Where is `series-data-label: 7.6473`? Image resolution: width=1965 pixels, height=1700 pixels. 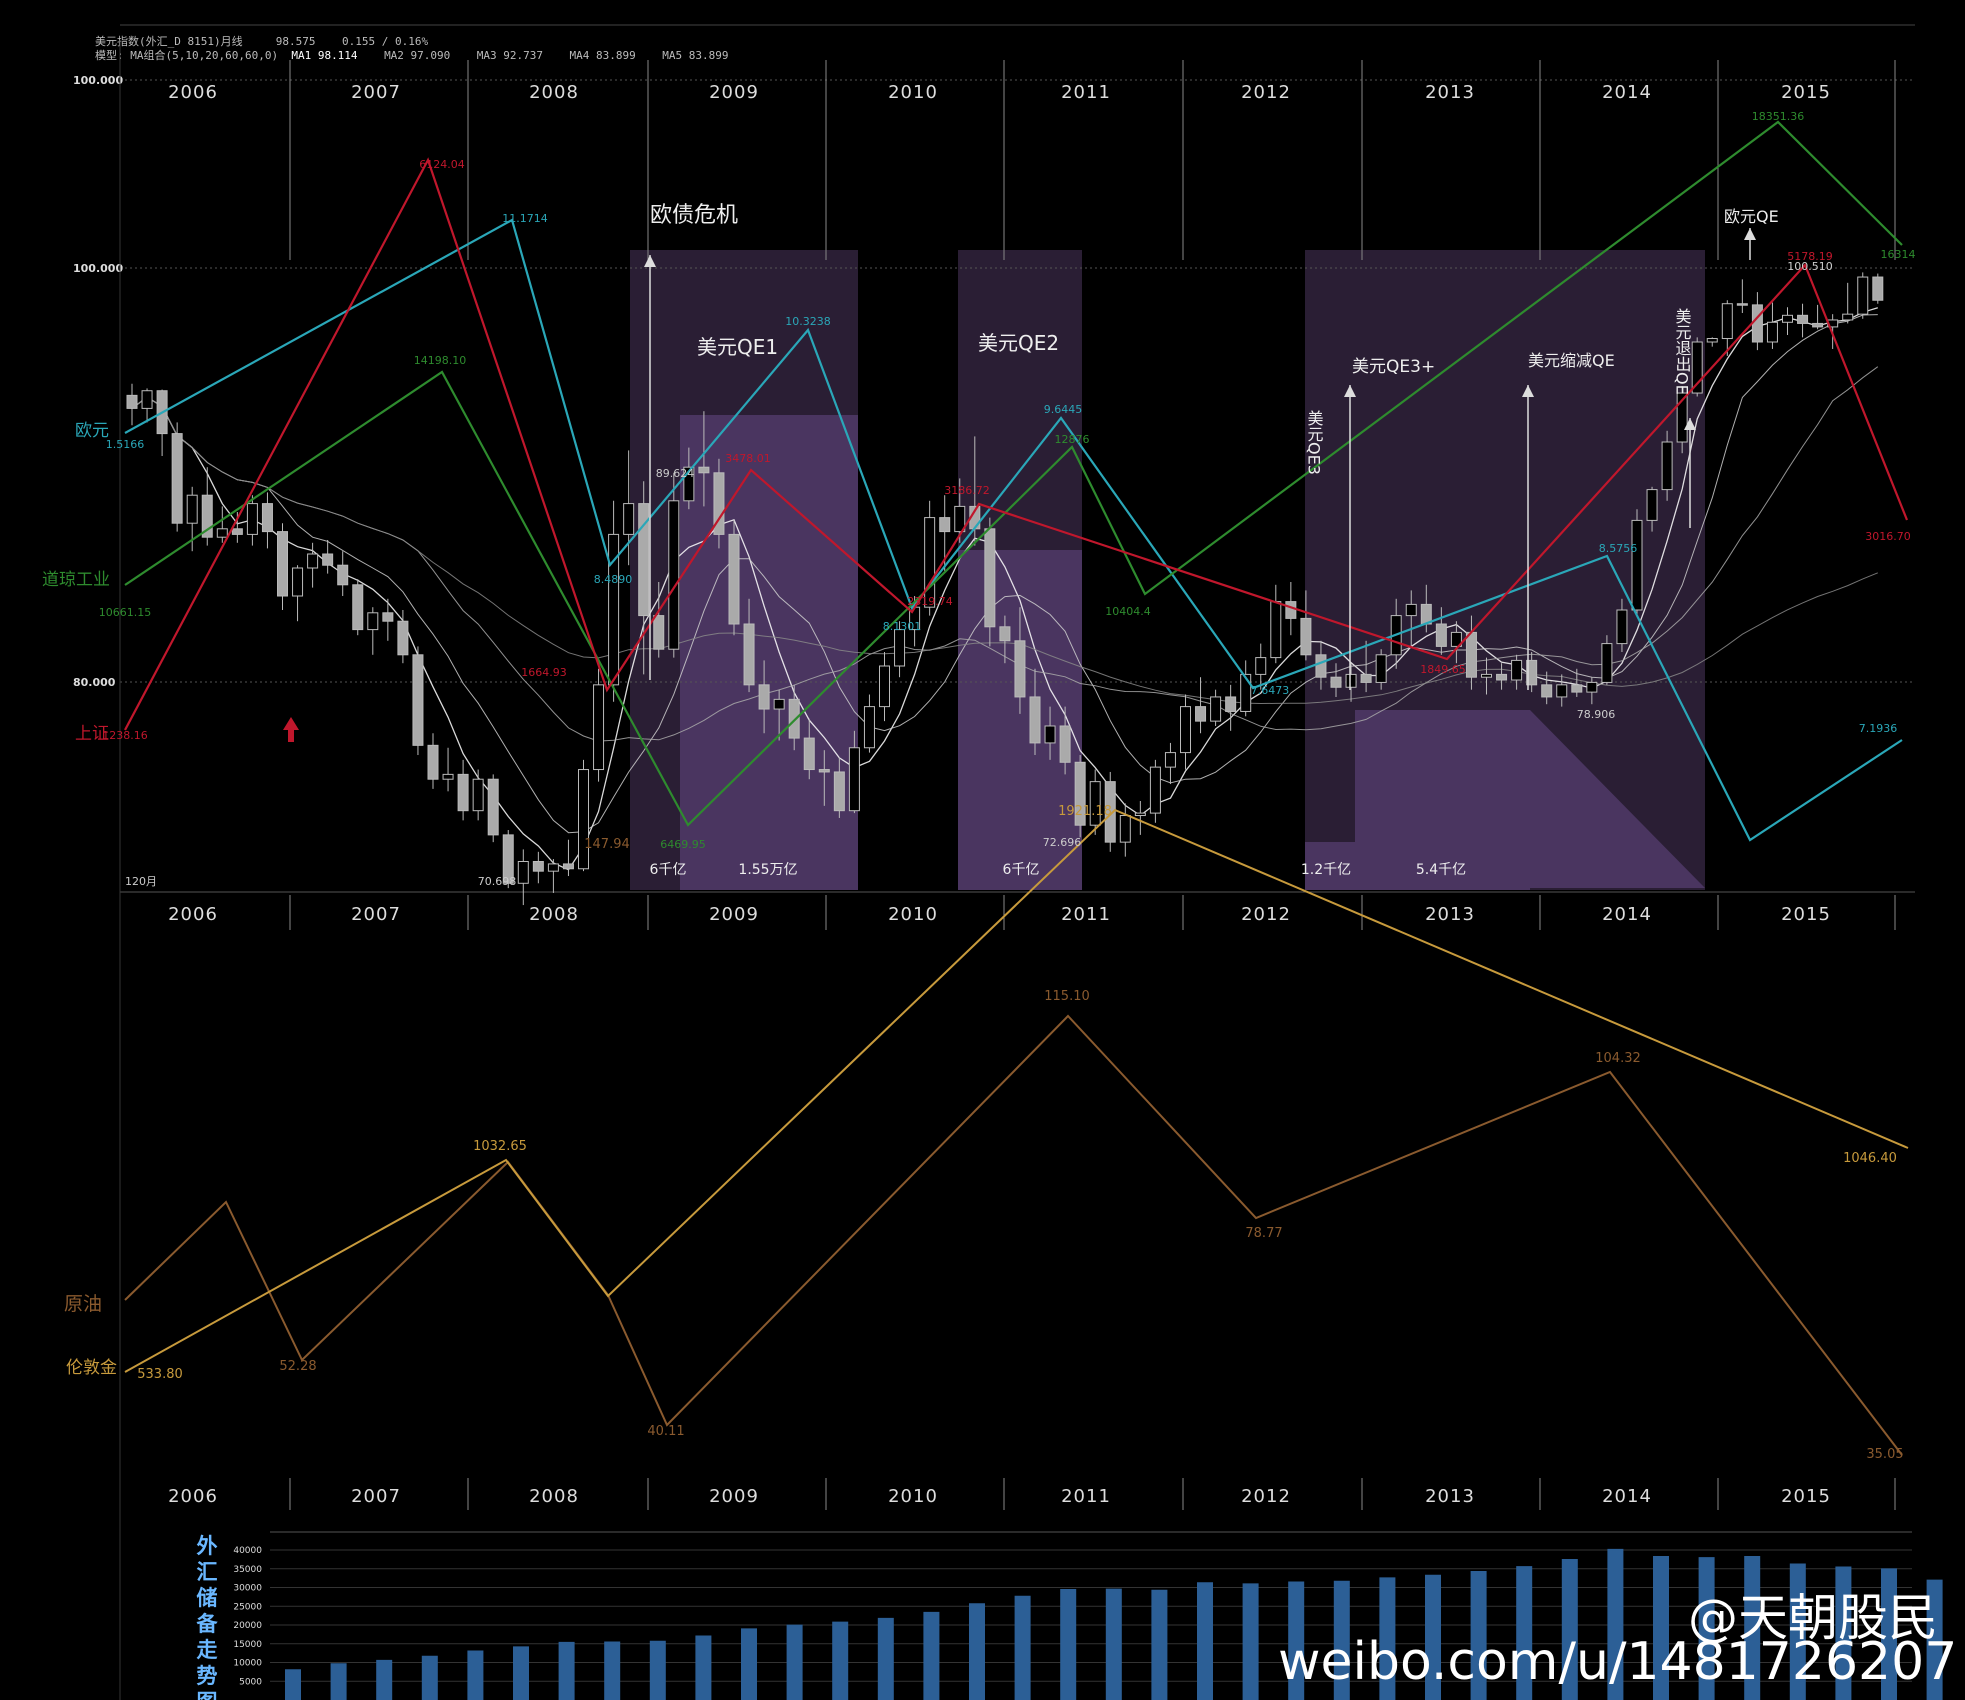
series-data-label: 7.6473 is located at coordinates (1270, 690).